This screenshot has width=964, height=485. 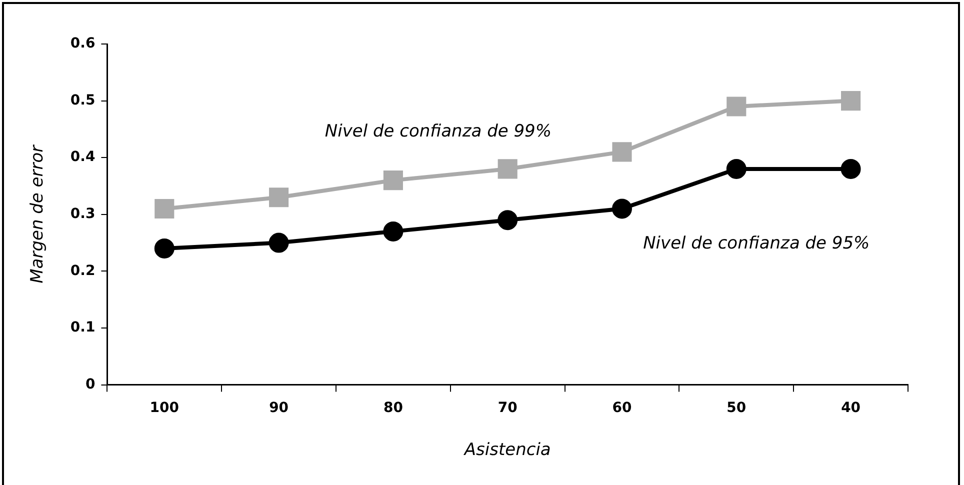 I want to click on x-tick-label: 70, so click(x=508, y=408).